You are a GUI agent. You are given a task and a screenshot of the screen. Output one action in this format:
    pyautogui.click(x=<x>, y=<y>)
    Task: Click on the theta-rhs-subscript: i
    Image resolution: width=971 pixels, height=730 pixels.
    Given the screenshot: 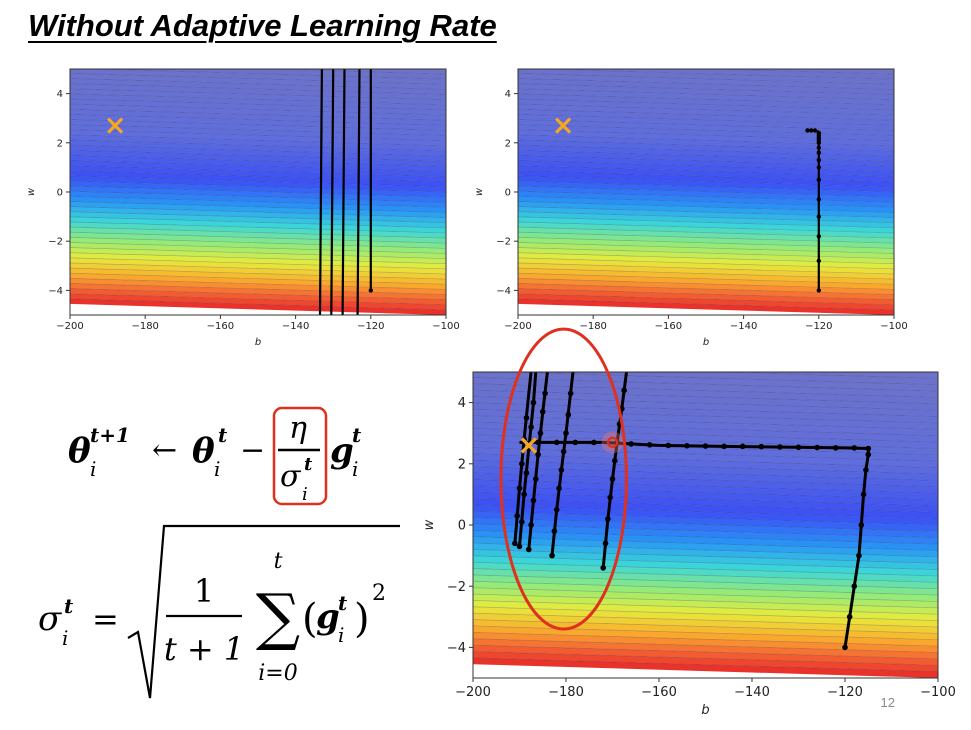 What is the action you would take?
    pyautogui.click(x=217, y=469)
    